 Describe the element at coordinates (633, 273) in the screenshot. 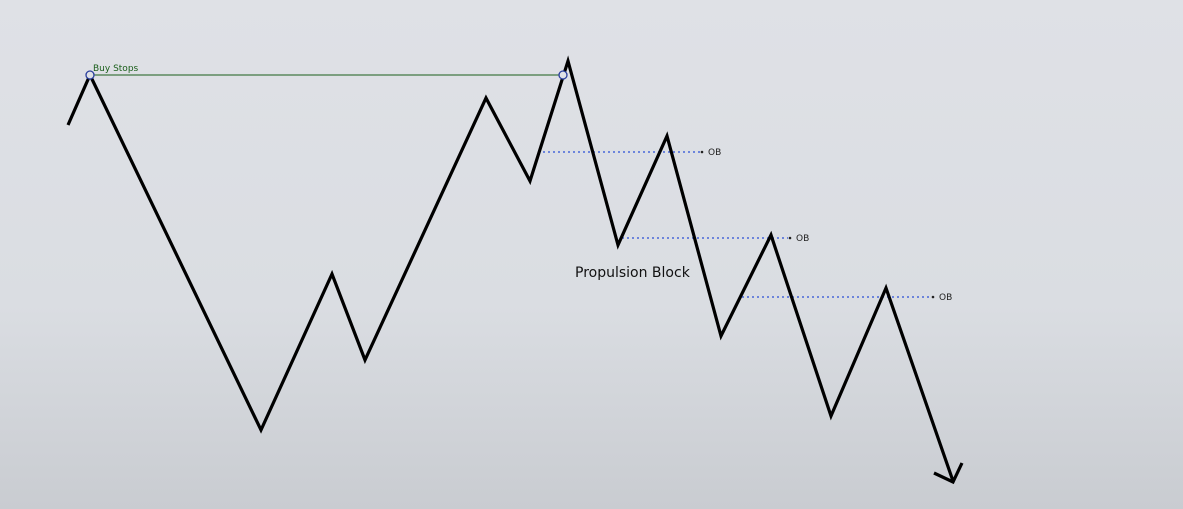

I see `propulsion-block-label: Propulsion Block` at that location.